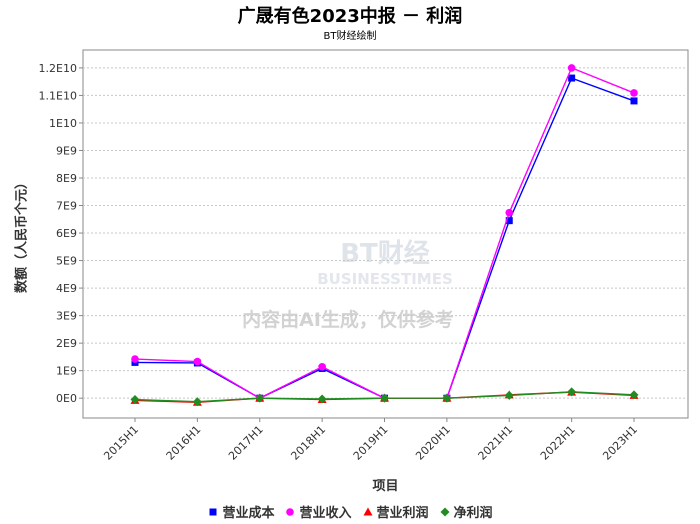 This screenshot has width=700, height=524. Describe the element at coordinates (66, 233) in the screenshot. I see `y-tick-label: 6E9` at that location.